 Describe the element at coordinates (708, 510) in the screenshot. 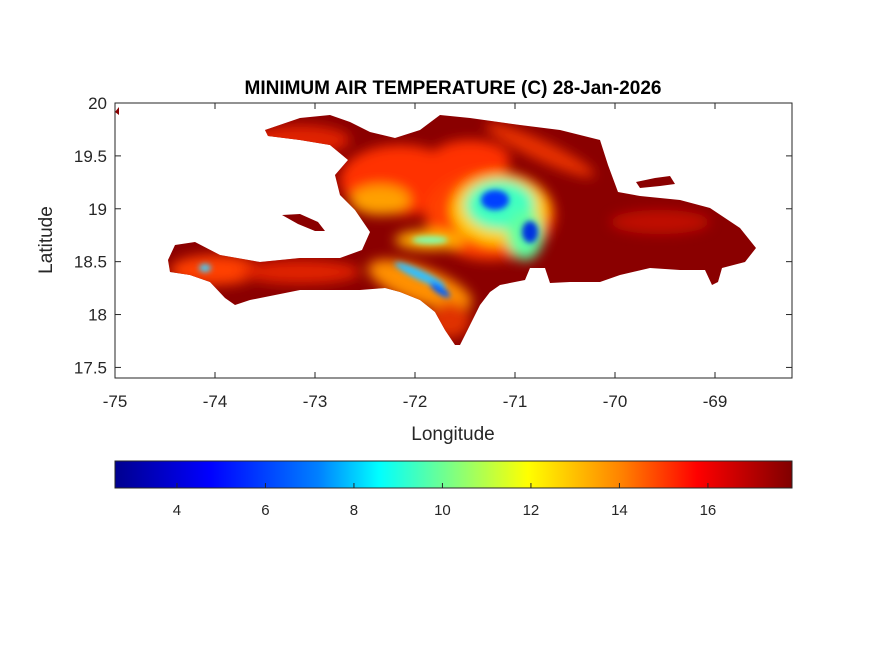

I see `colorbar-tick-label: 16` at that location.